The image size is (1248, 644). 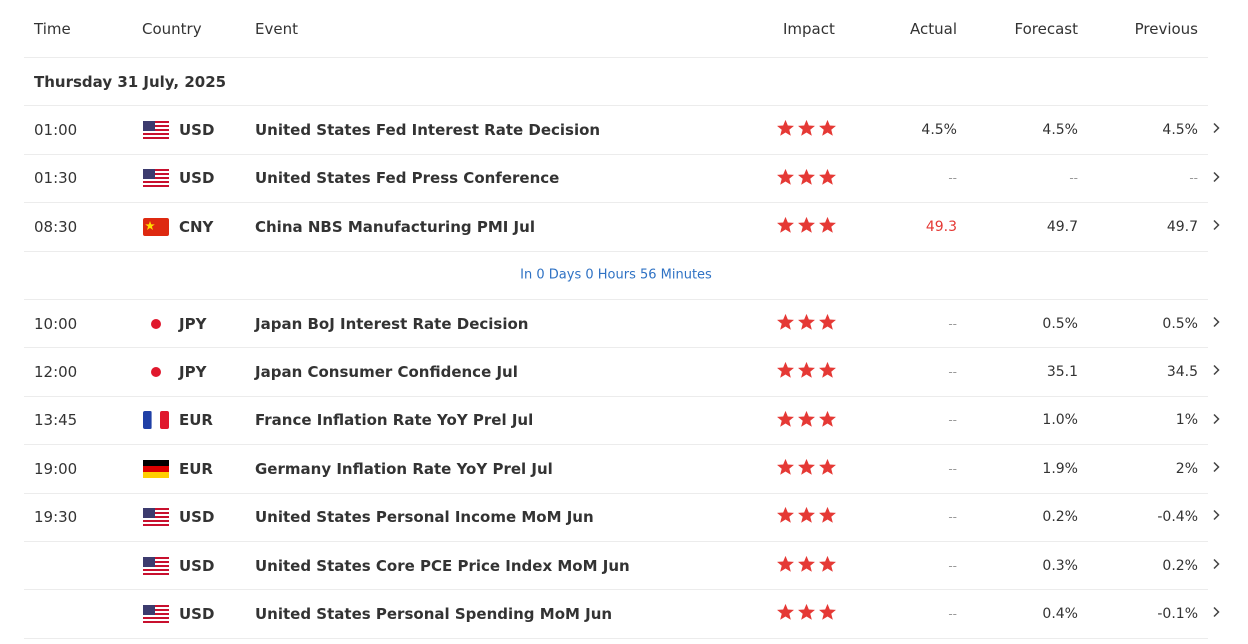 What do you see at coordinates (56, 178) in the screenshot?
I see `time: 01:30` at bounding box center [56, 178].